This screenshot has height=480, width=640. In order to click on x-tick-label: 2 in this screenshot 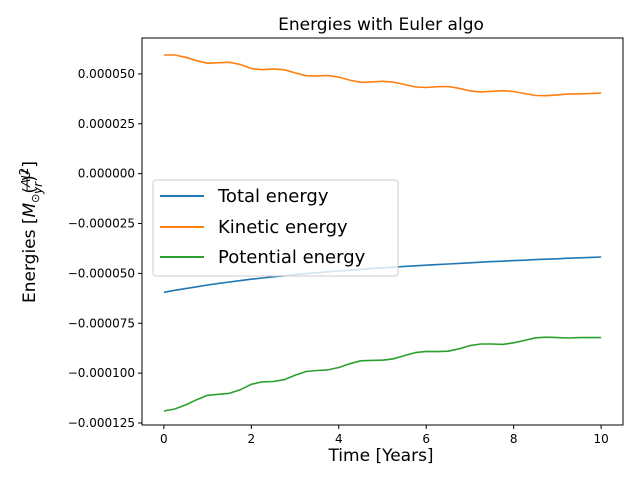, I will do `click(251, 439)`.